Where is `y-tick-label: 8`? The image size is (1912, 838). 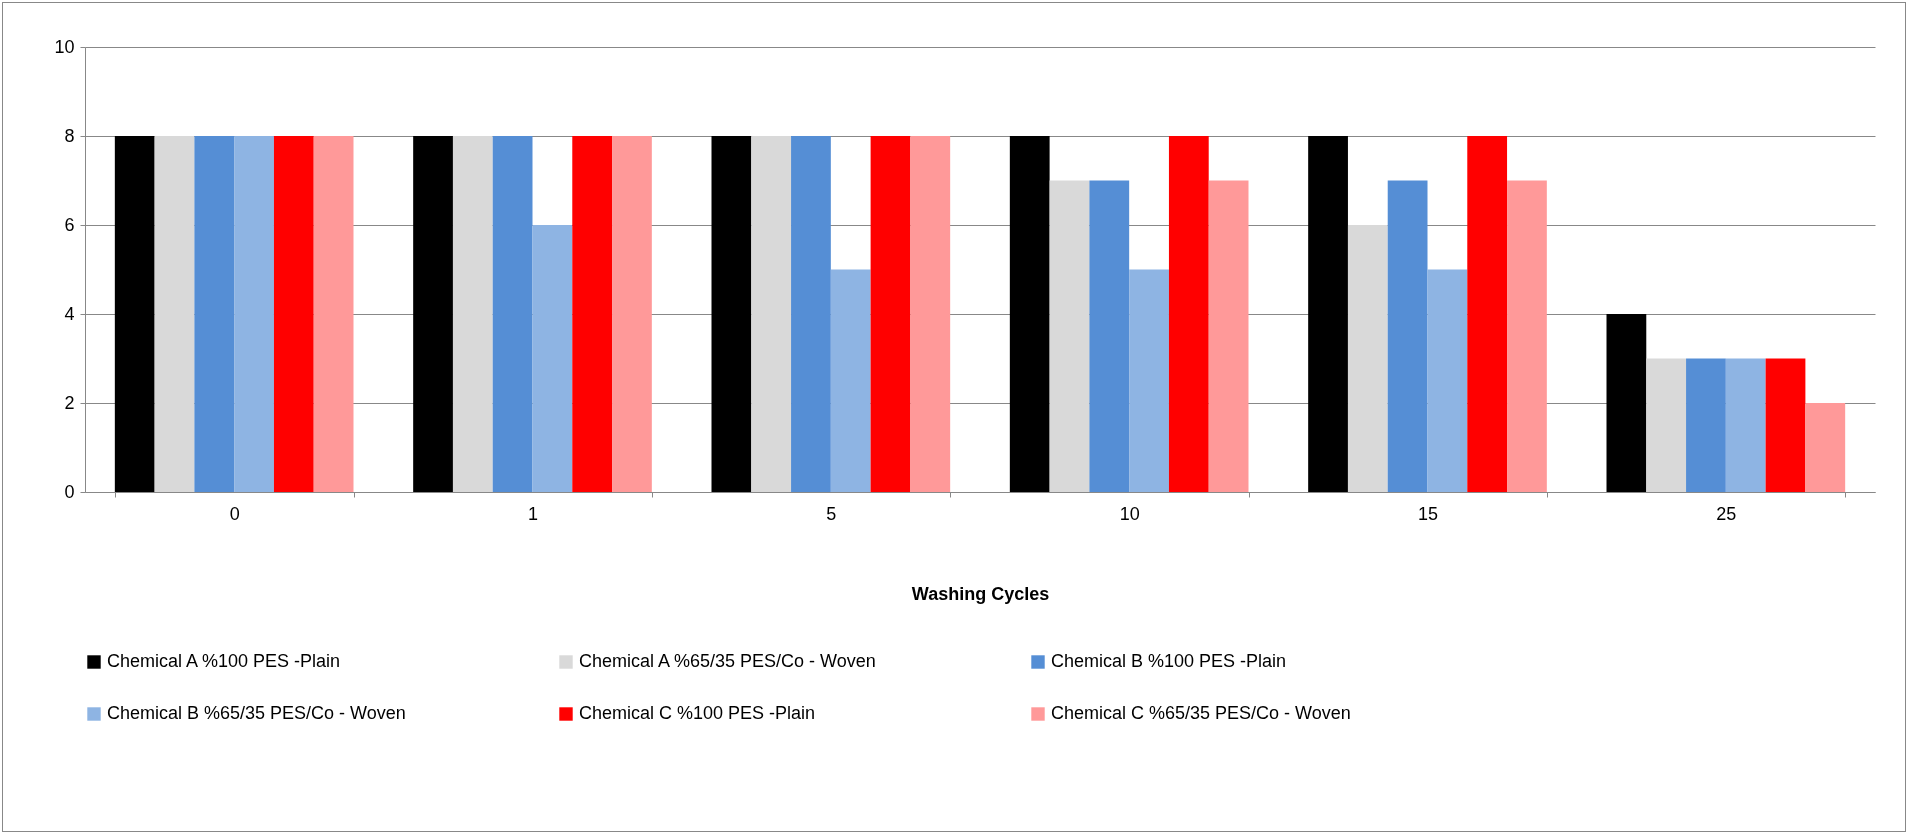 y-tick-label: 8 is located at coordinates (69, 135).